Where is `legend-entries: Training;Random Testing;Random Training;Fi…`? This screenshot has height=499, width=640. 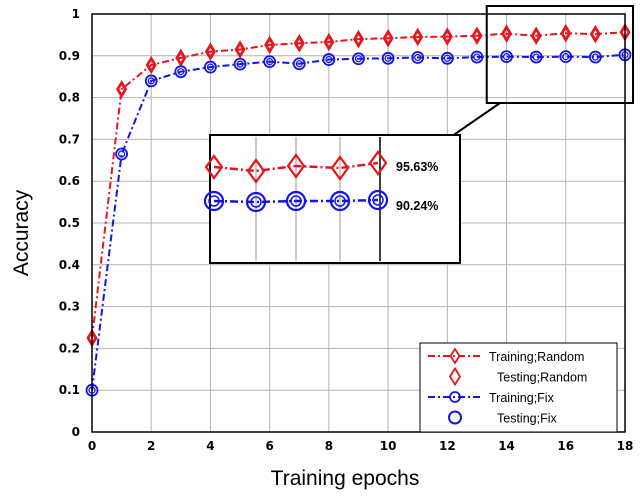
legend-entries: Training;Random Testing;Random Training;Fi… is located at coordinates (507, 386).